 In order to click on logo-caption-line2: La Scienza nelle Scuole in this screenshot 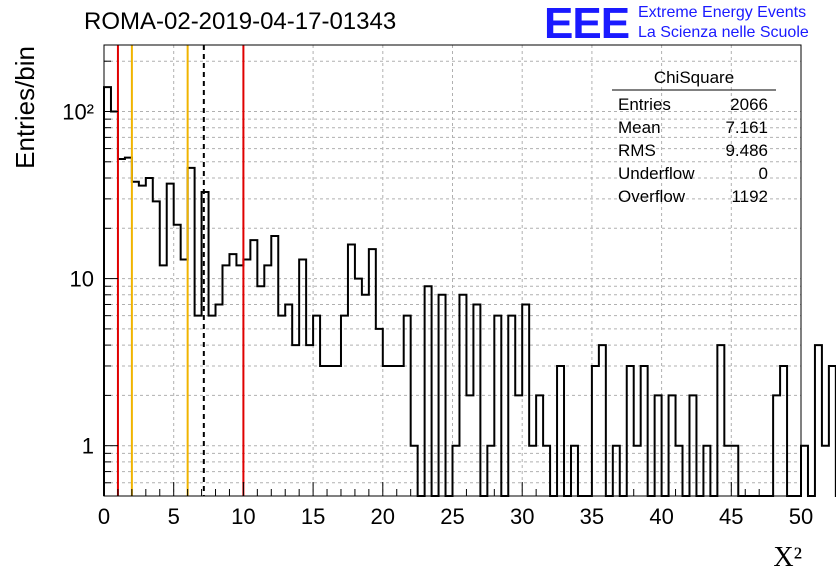, I will do `click(723, 32)`.